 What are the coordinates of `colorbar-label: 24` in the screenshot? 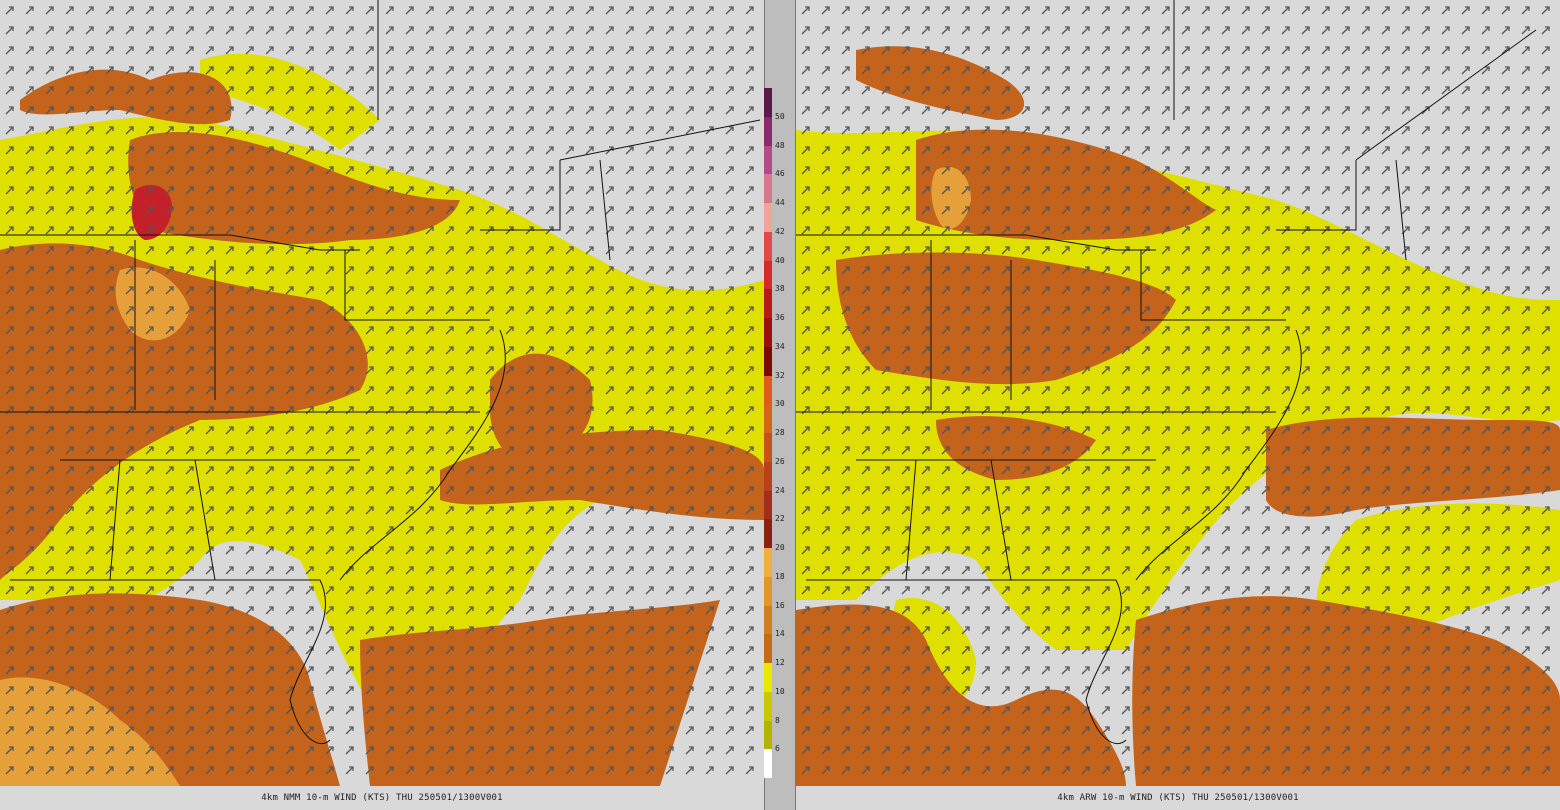 It's located at (780, 490).